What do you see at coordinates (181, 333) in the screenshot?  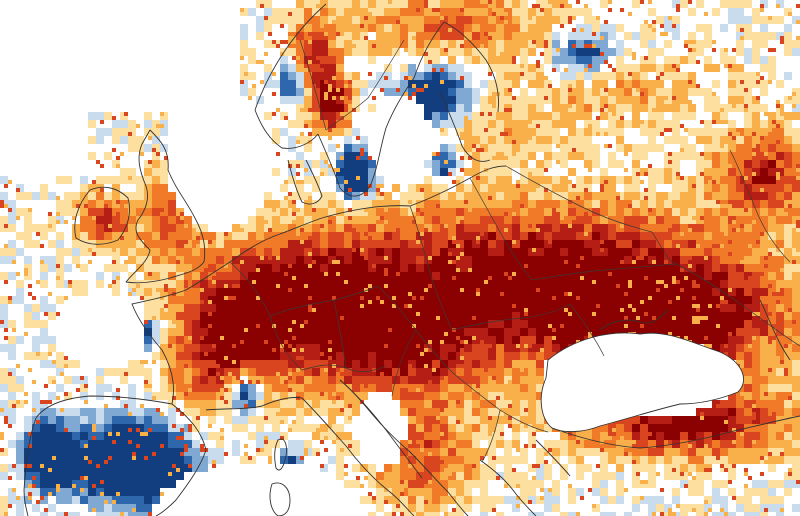 I see `france-atlantic-coast` at bounding box center [181, 333].